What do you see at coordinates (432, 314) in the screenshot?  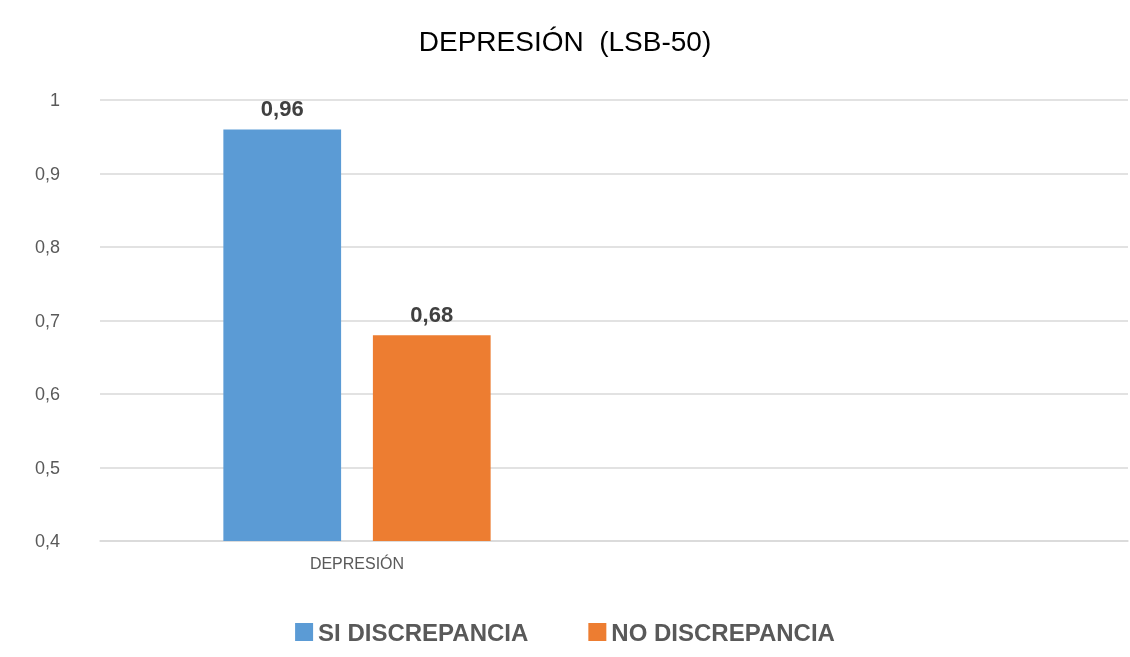 I see `data-label: 0,68` at bounding box center [432, 314].